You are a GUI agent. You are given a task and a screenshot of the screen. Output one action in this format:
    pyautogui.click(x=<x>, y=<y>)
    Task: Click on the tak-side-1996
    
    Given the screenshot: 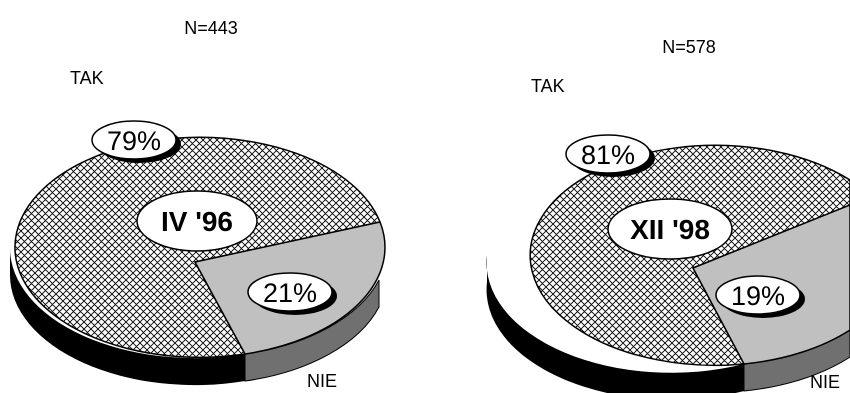 What is the action you would take?
    pyautogui.click(x=127, y=317)
    